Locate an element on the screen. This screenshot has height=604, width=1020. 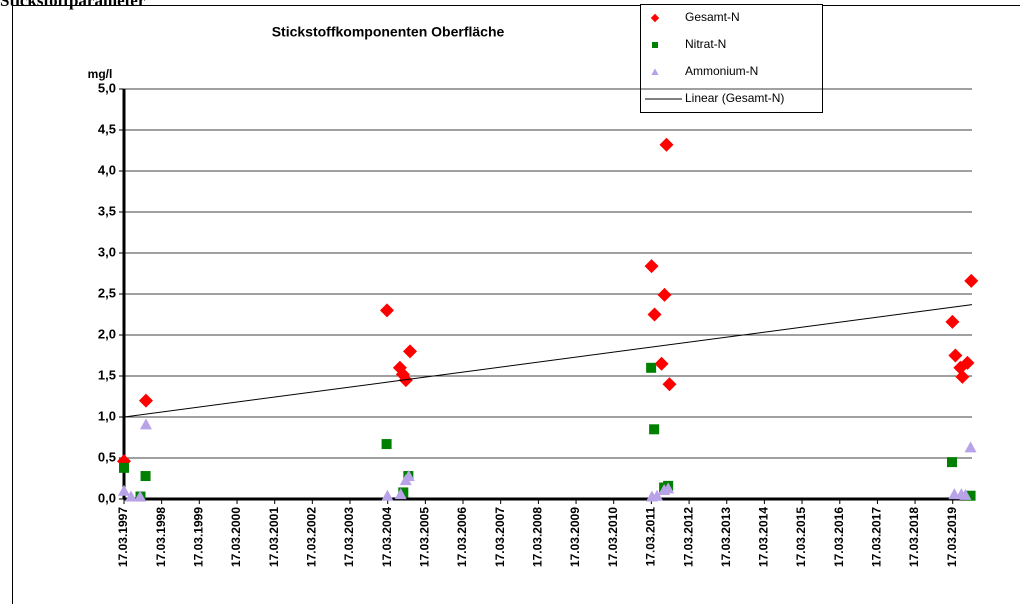
y-axis-label: mg/l is located at coordinates (100, 74).